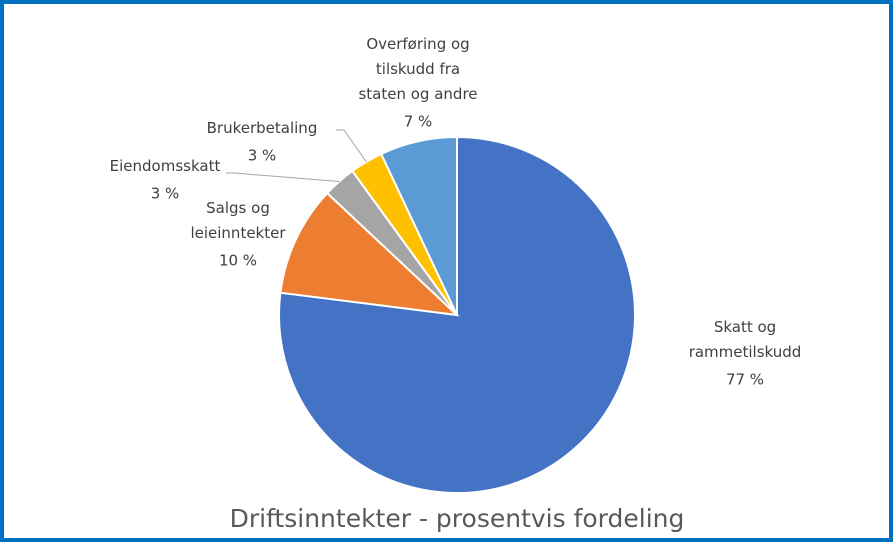  I want to click on value-label: 10 %, so click(238, 261).